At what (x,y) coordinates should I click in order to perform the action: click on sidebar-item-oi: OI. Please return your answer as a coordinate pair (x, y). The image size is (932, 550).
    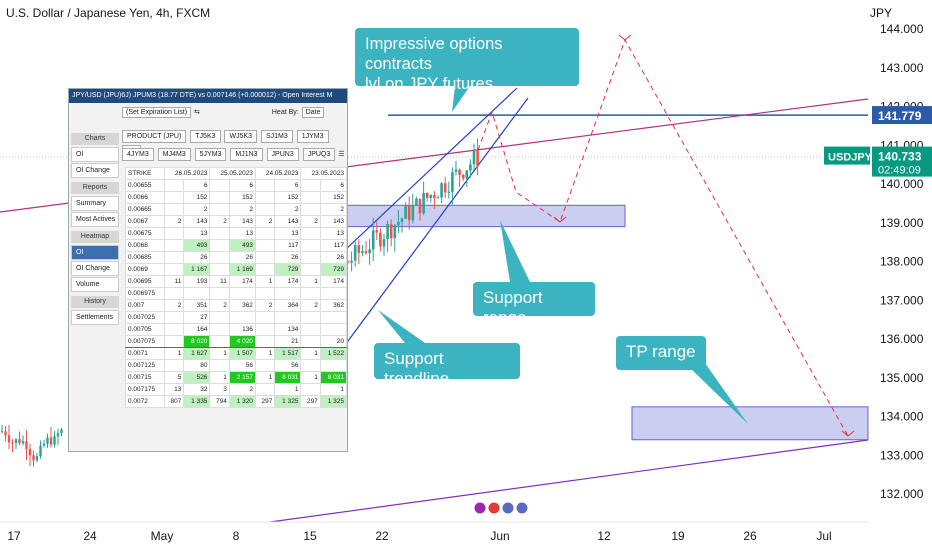
    Looking at the image, I should click on (95, 154).